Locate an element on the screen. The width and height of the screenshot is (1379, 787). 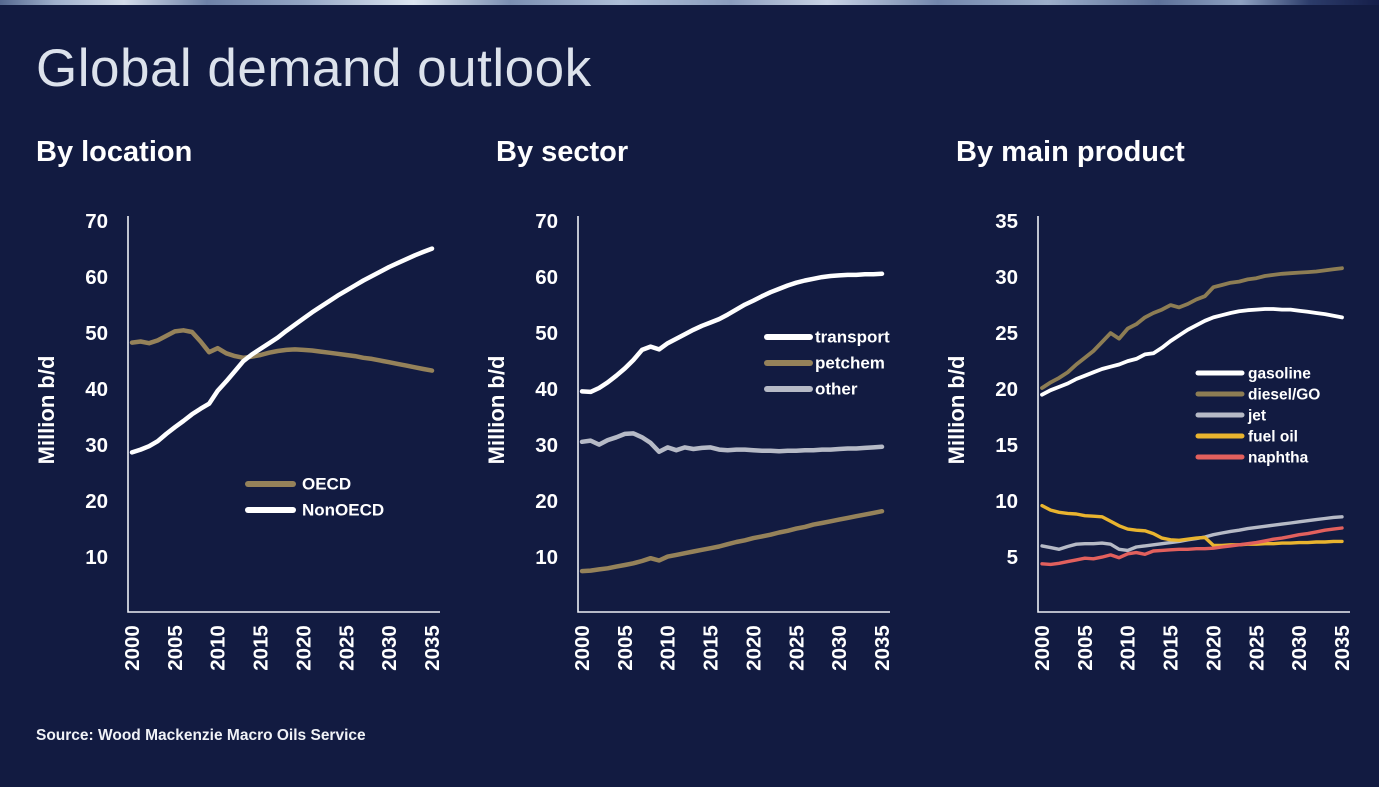
svg-text: 25 is located at coordinates (1006, 333).